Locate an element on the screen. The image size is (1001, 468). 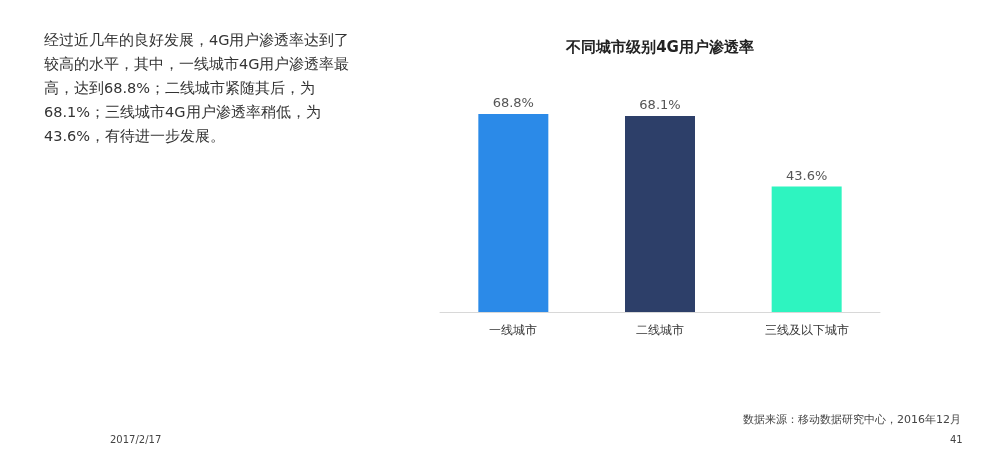
chart-title: 不同城市级别4G用户渗透率 is located at coordinates (659, 46).